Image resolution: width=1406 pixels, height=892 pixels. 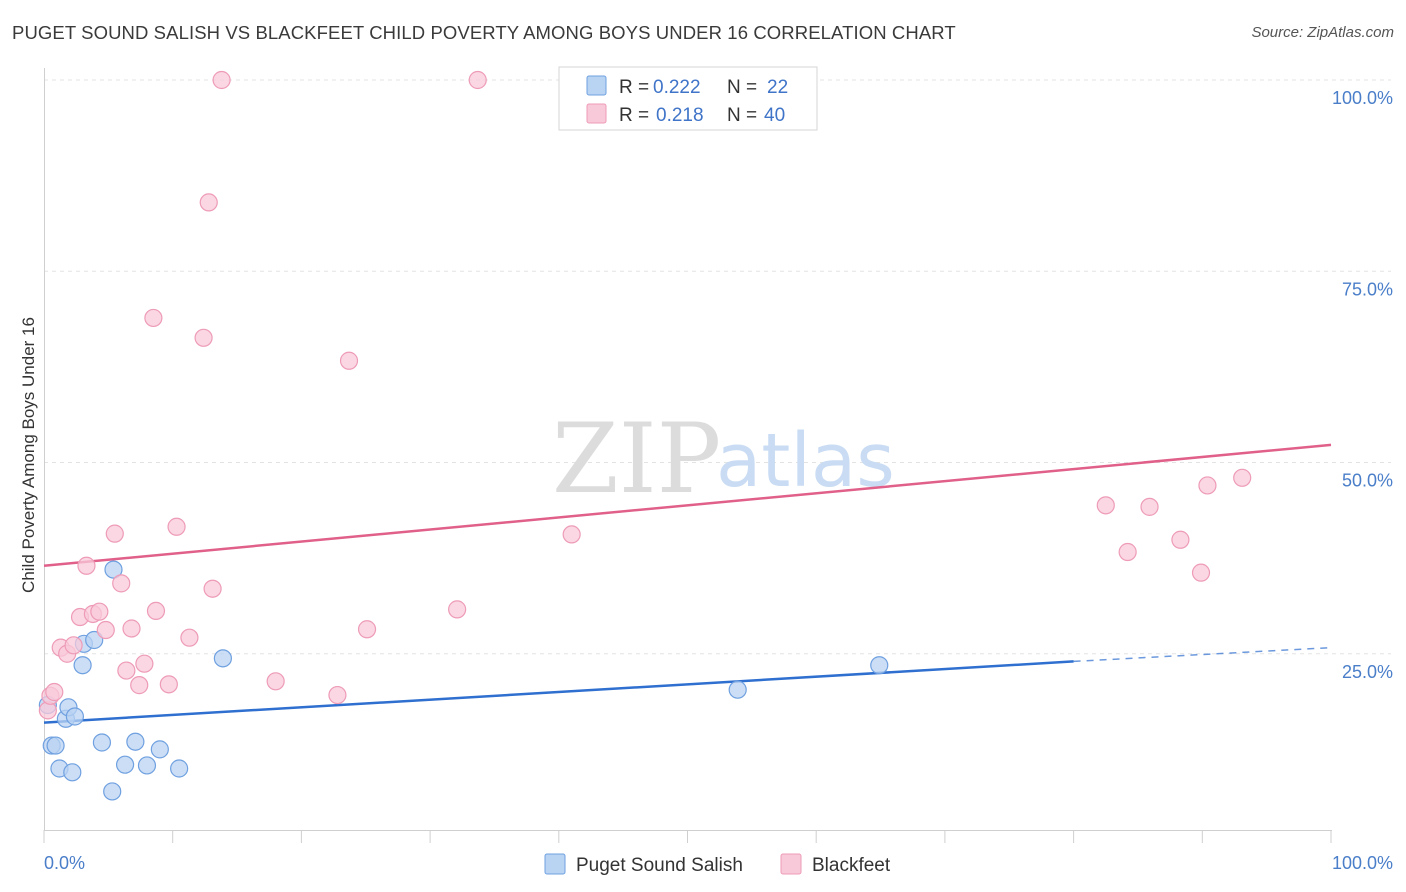 What do you see at coordinates (687, 836) in the screenshot?
I see `x-ticks` at bounding box center [687, 836].